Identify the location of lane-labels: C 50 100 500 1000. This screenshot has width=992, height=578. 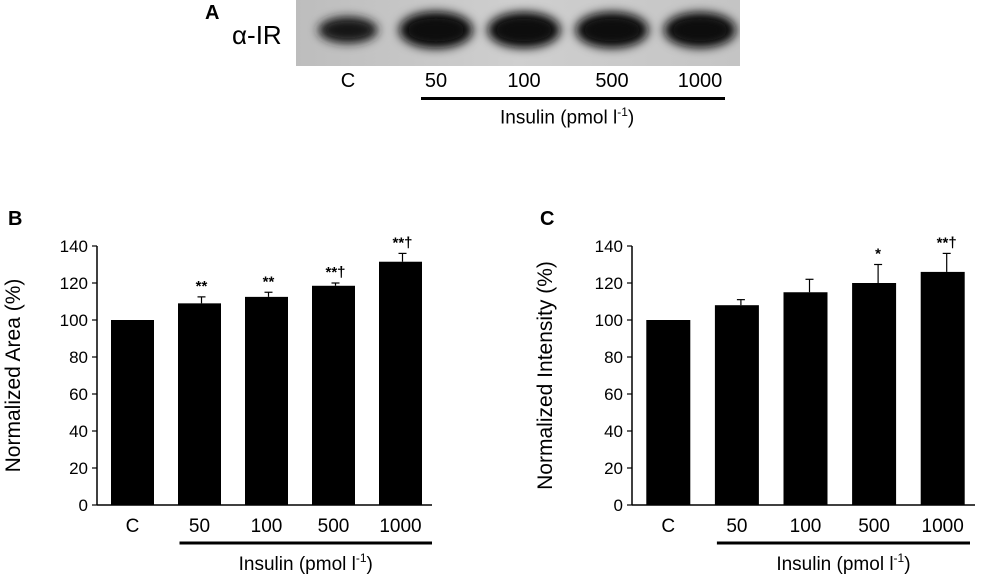
(518, 84).